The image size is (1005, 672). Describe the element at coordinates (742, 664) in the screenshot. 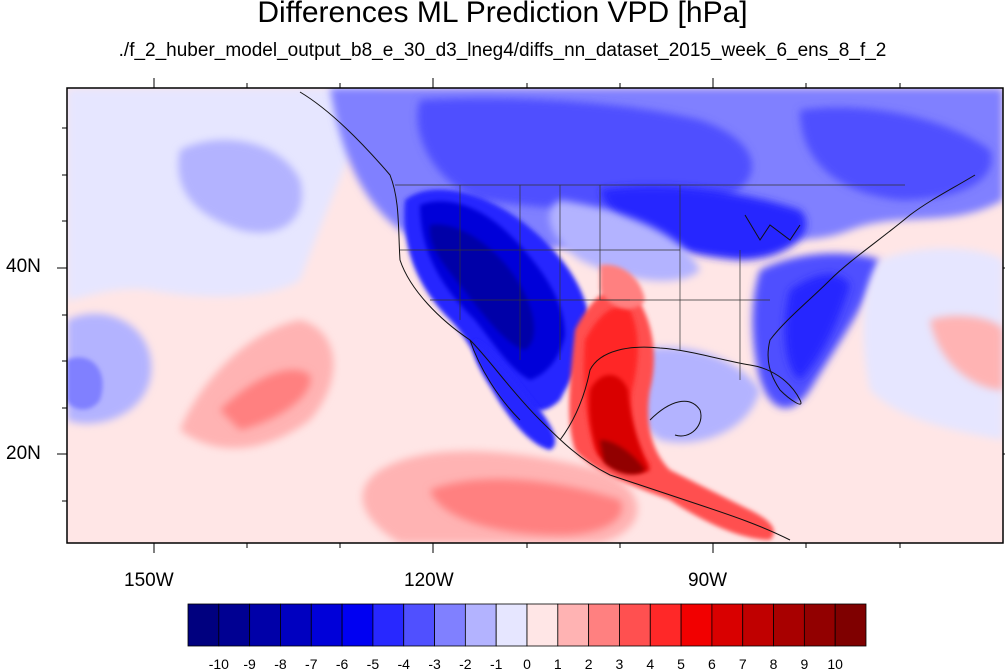

I see `colorbar-label: 7` at that location.